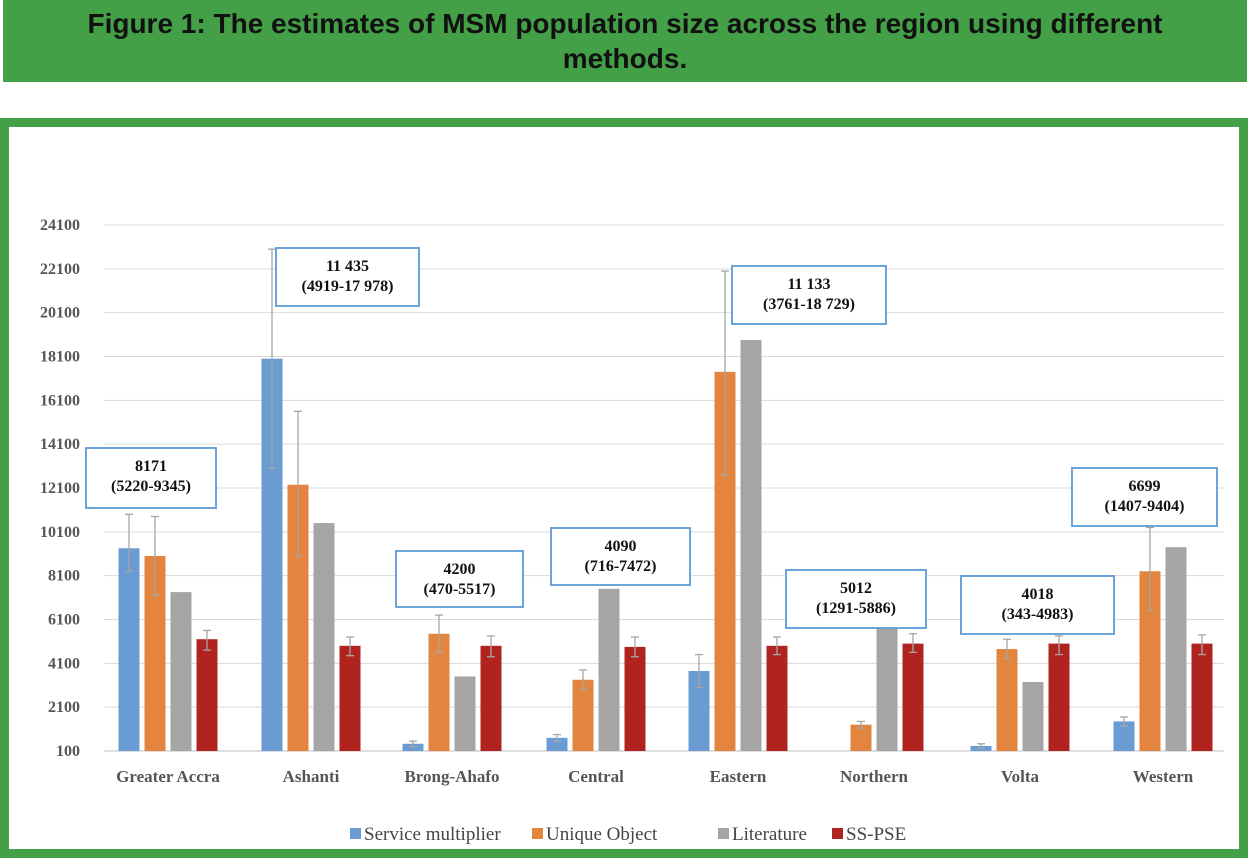 The width and height of the screenshot is (1248, 858). Describe the element at coordinates (1038, 614) in the screenshot. I see `annotation-range: (343-4983)` at that location.